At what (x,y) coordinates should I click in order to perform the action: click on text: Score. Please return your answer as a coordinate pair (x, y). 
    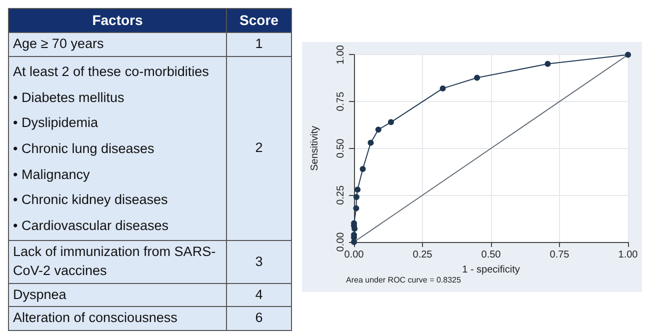
    Looking at the image, I should click on (259, 20).